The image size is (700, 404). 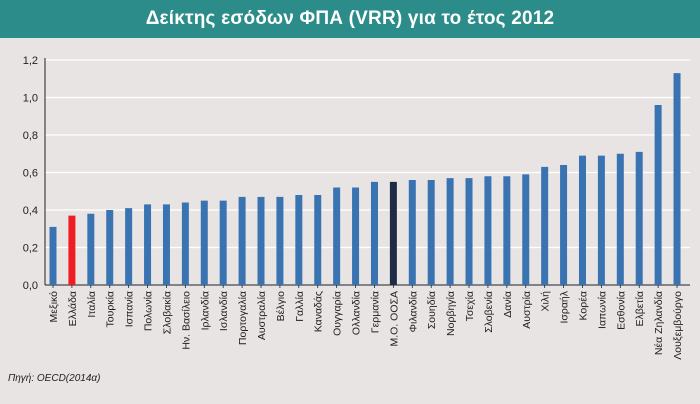 What do you see at coordinates (30, 99) in the screenshot?
I see `y-tick-label: 1,0` at bounding box center [30, 99].